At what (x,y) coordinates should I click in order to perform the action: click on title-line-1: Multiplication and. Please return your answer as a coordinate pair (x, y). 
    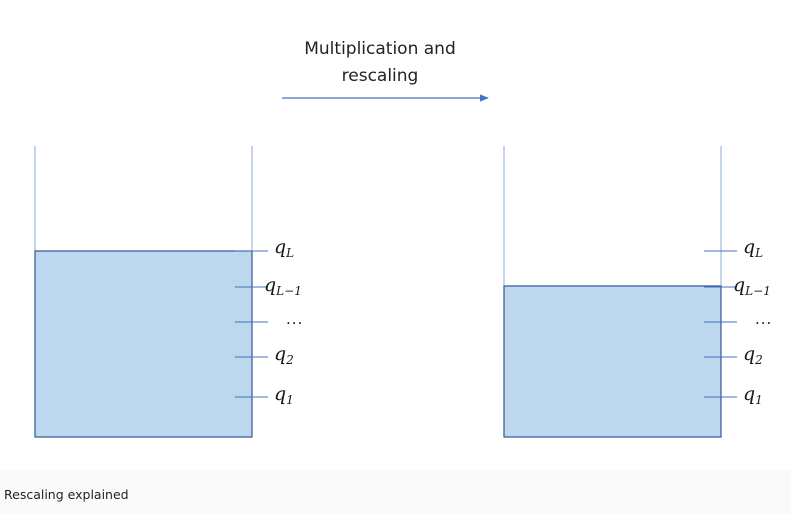
    Looking at the image, I should click on (380, 49).